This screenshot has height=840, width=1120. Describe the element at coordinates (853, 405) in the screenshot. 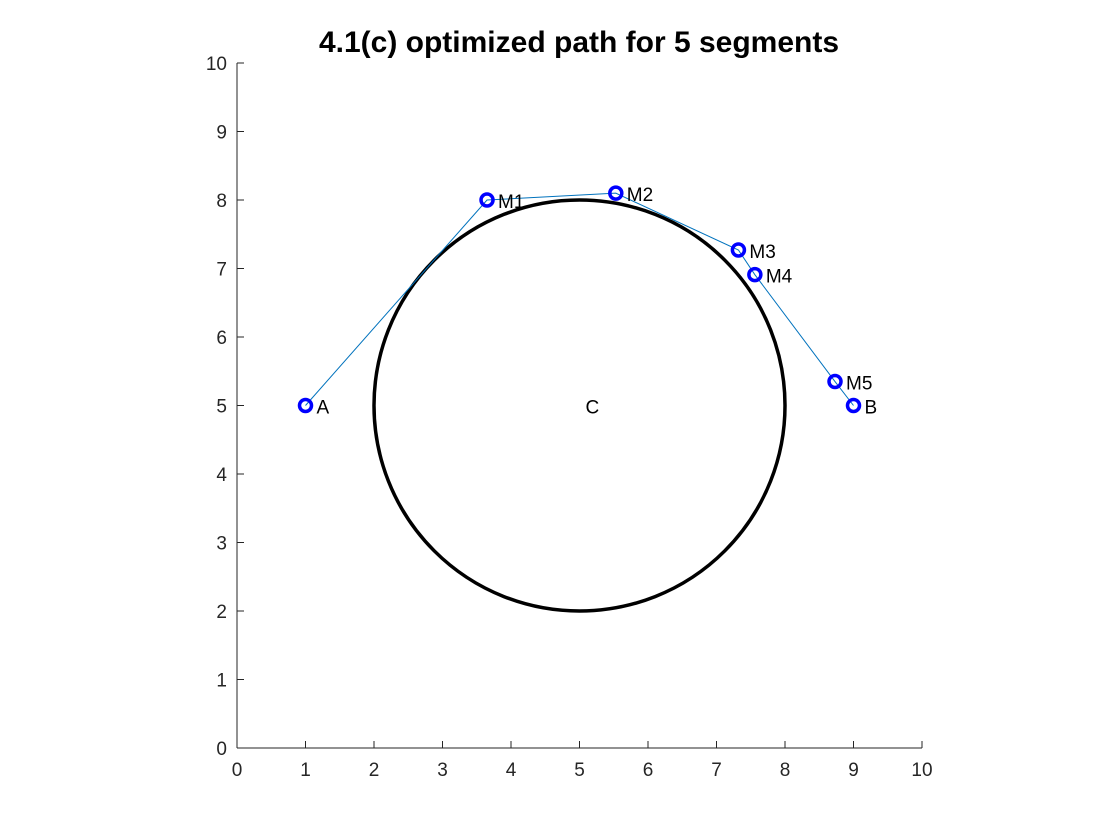

I see `point-marker-b` at that location.